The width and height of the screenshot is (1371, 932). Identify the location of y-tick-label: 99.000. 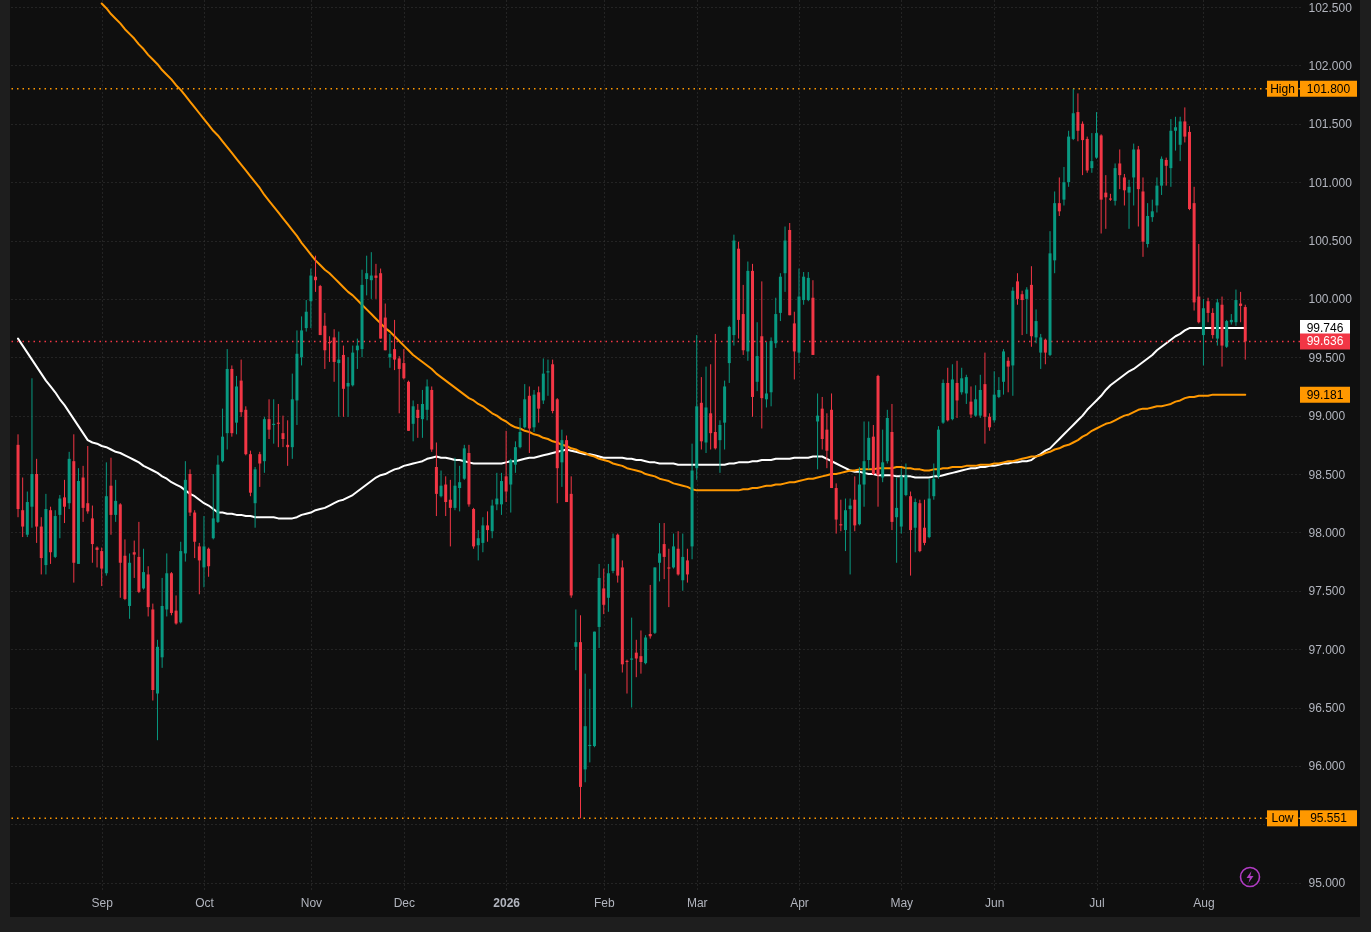
(1327, 416).